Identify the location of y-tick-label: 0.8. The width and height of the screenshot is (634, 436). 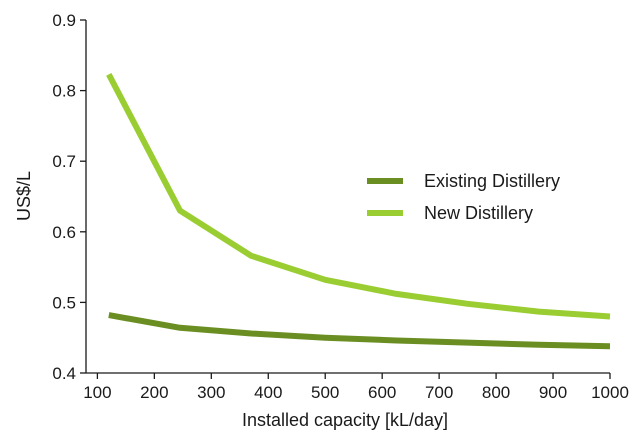
(64, 91).